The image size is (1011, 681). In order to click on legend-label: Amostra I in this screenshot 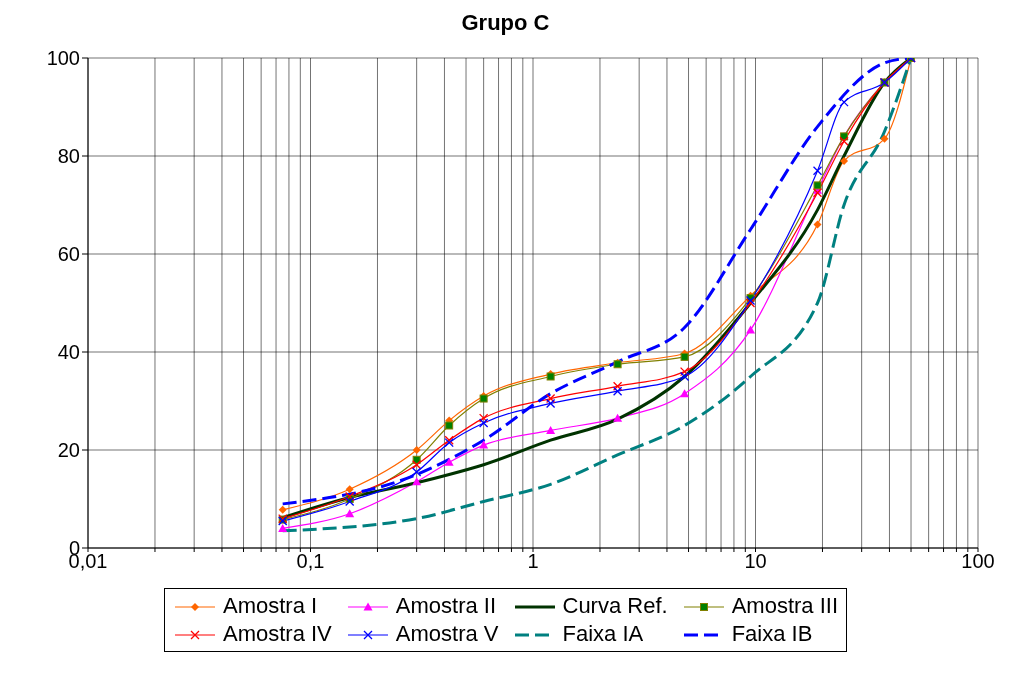, I will do `click(270, 606)`.